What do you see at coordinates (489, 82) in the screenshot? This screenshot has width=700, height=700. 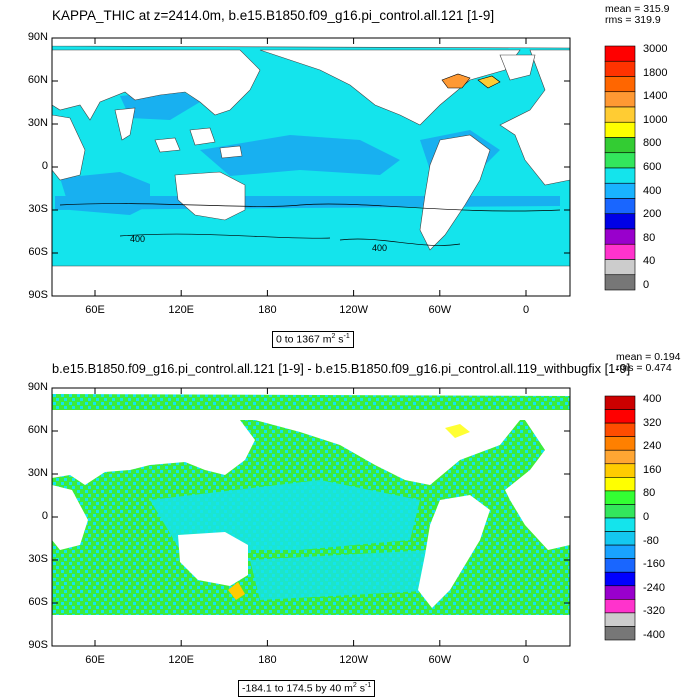 I see `panel1-hotspot2` at bounding box center [489, 82].